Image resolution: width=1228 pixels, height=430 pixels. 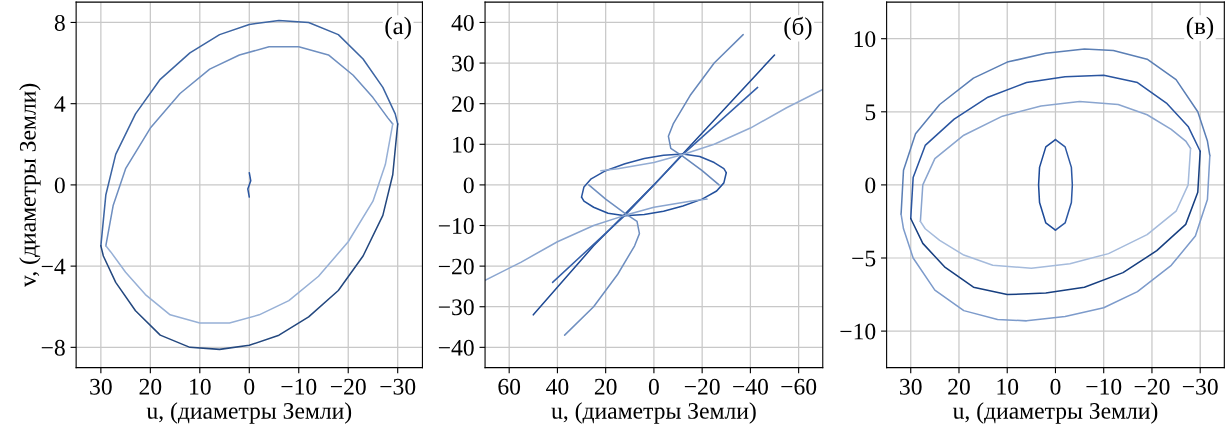 What do you see at coordinates (750, 386) in the screenshot?
I see `x-tick-label: −40` at bounding box center [750, 386].